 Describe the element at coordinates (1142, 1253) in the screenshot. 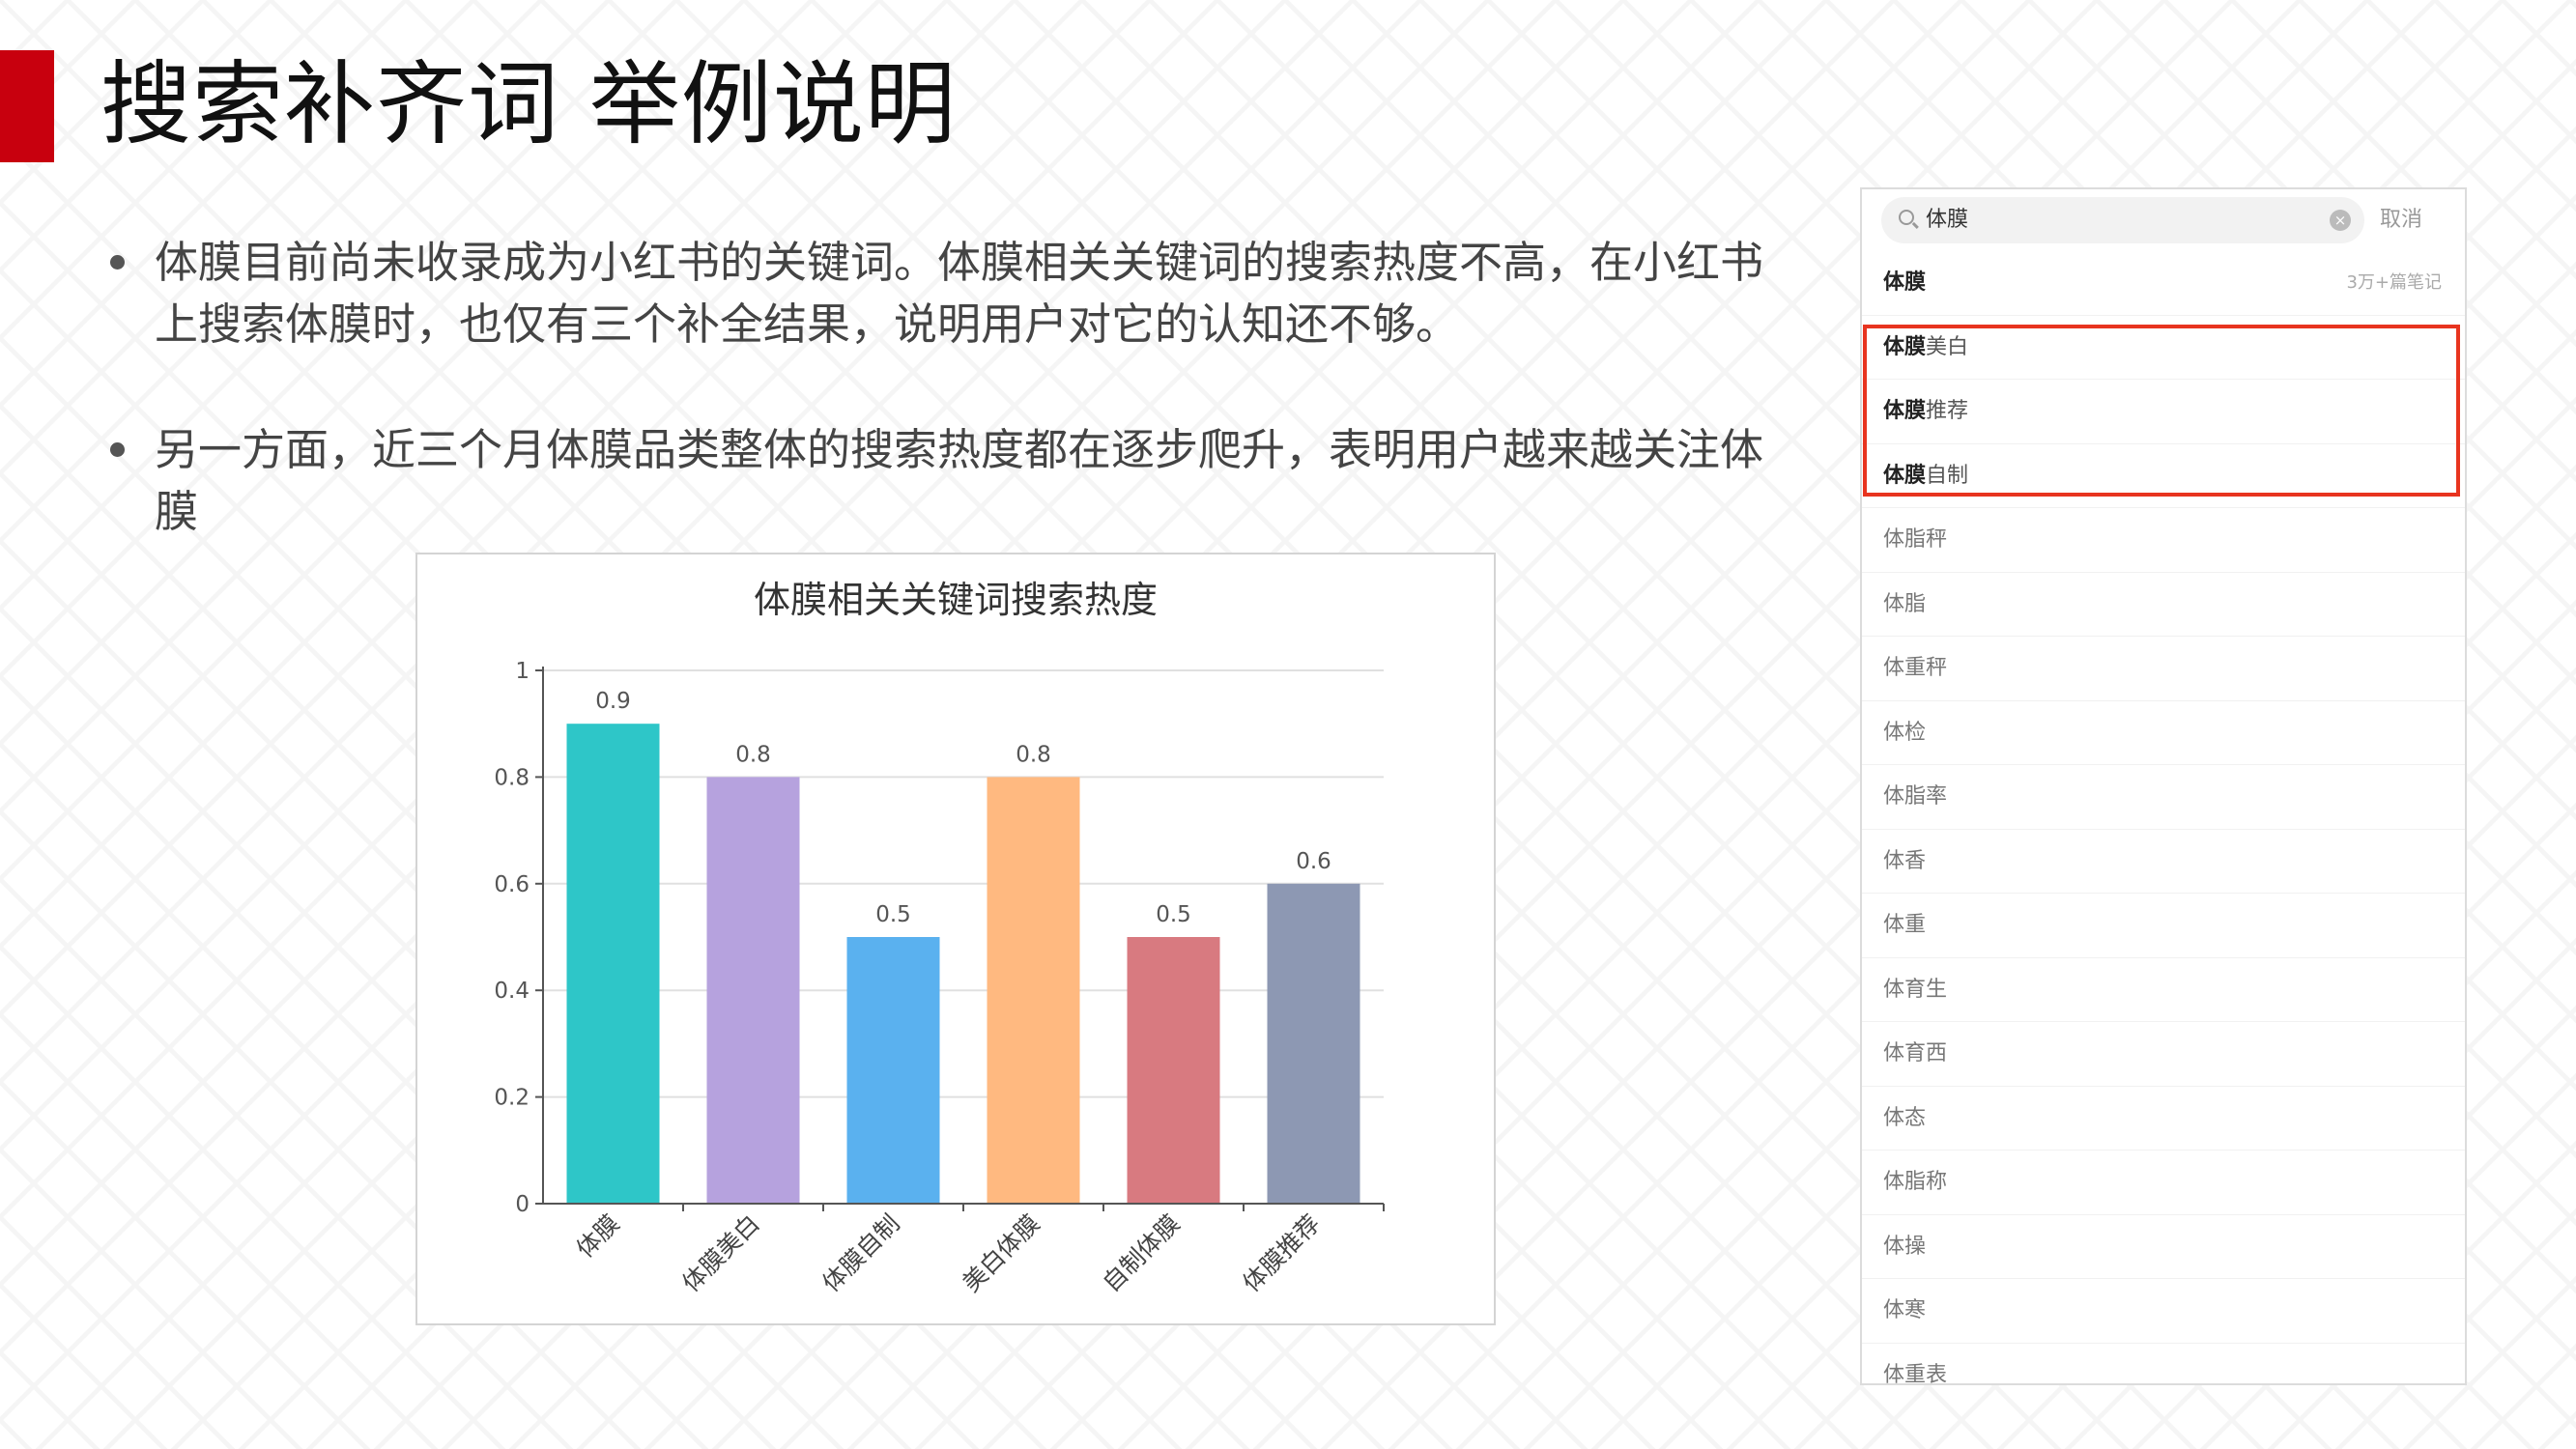

I see `x-tick-label: 自制体膜` at that location.